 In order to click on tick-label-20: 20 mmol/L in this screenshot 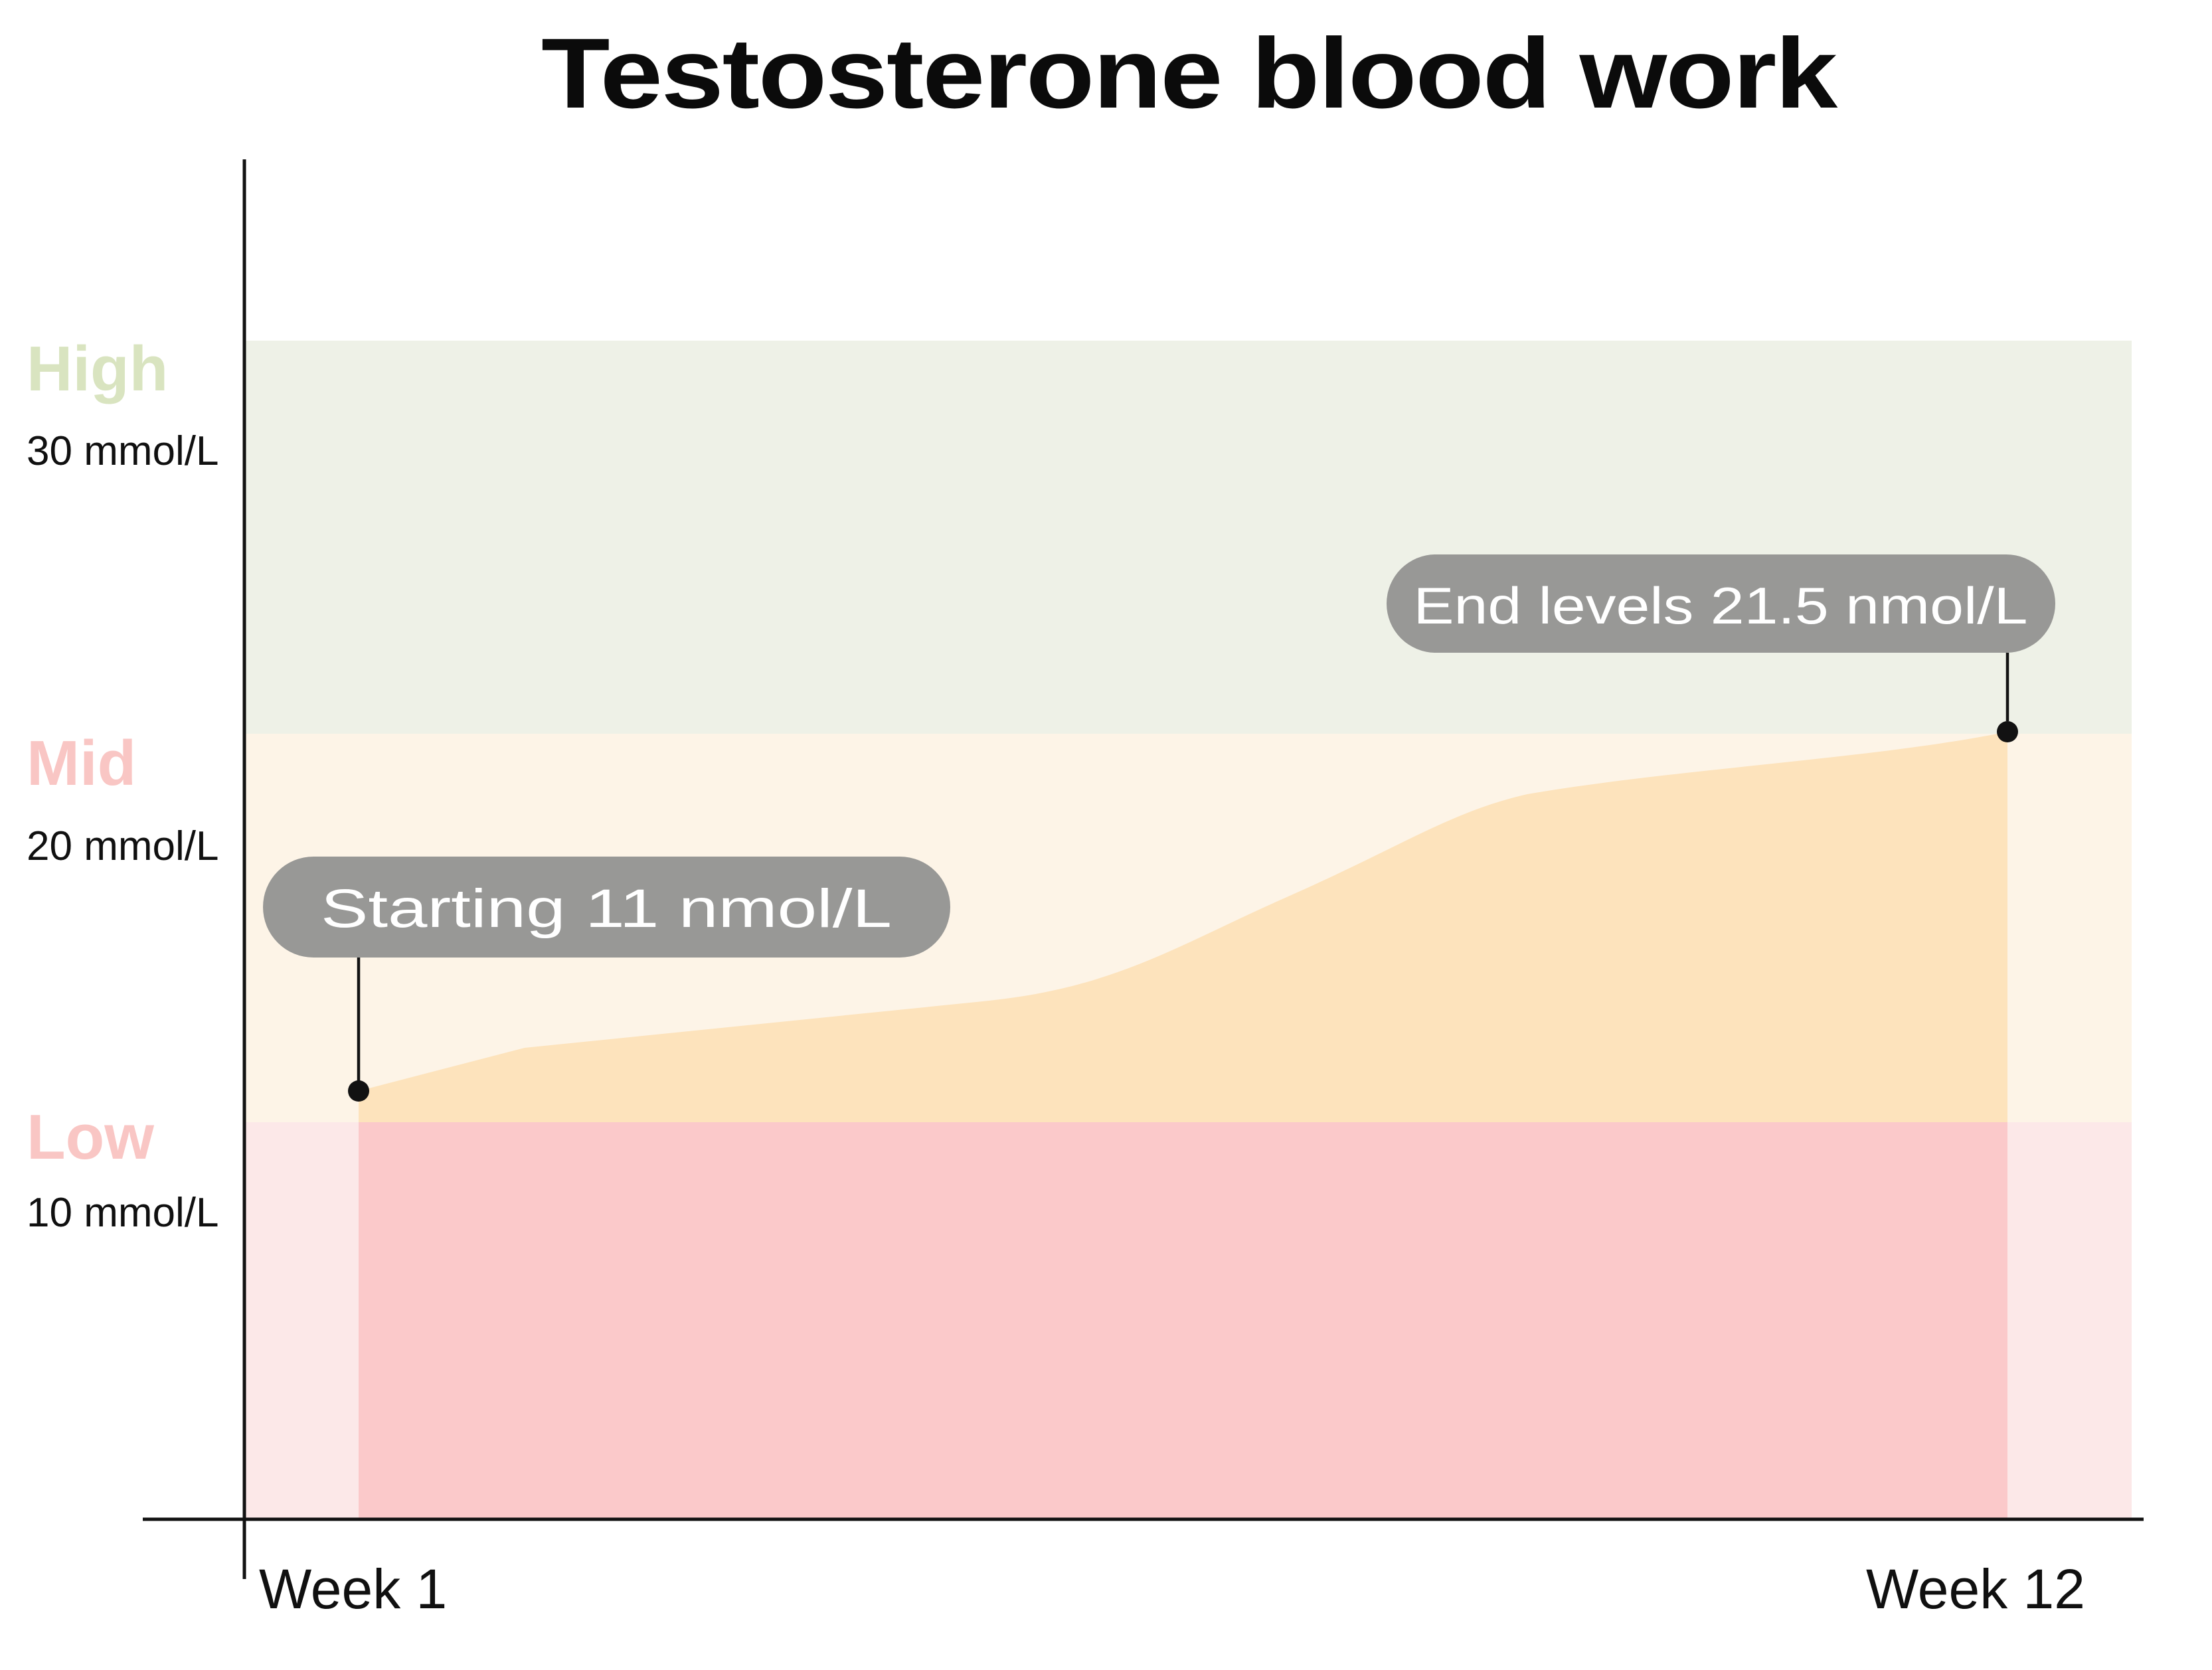, I will do `click(122, 846)`.